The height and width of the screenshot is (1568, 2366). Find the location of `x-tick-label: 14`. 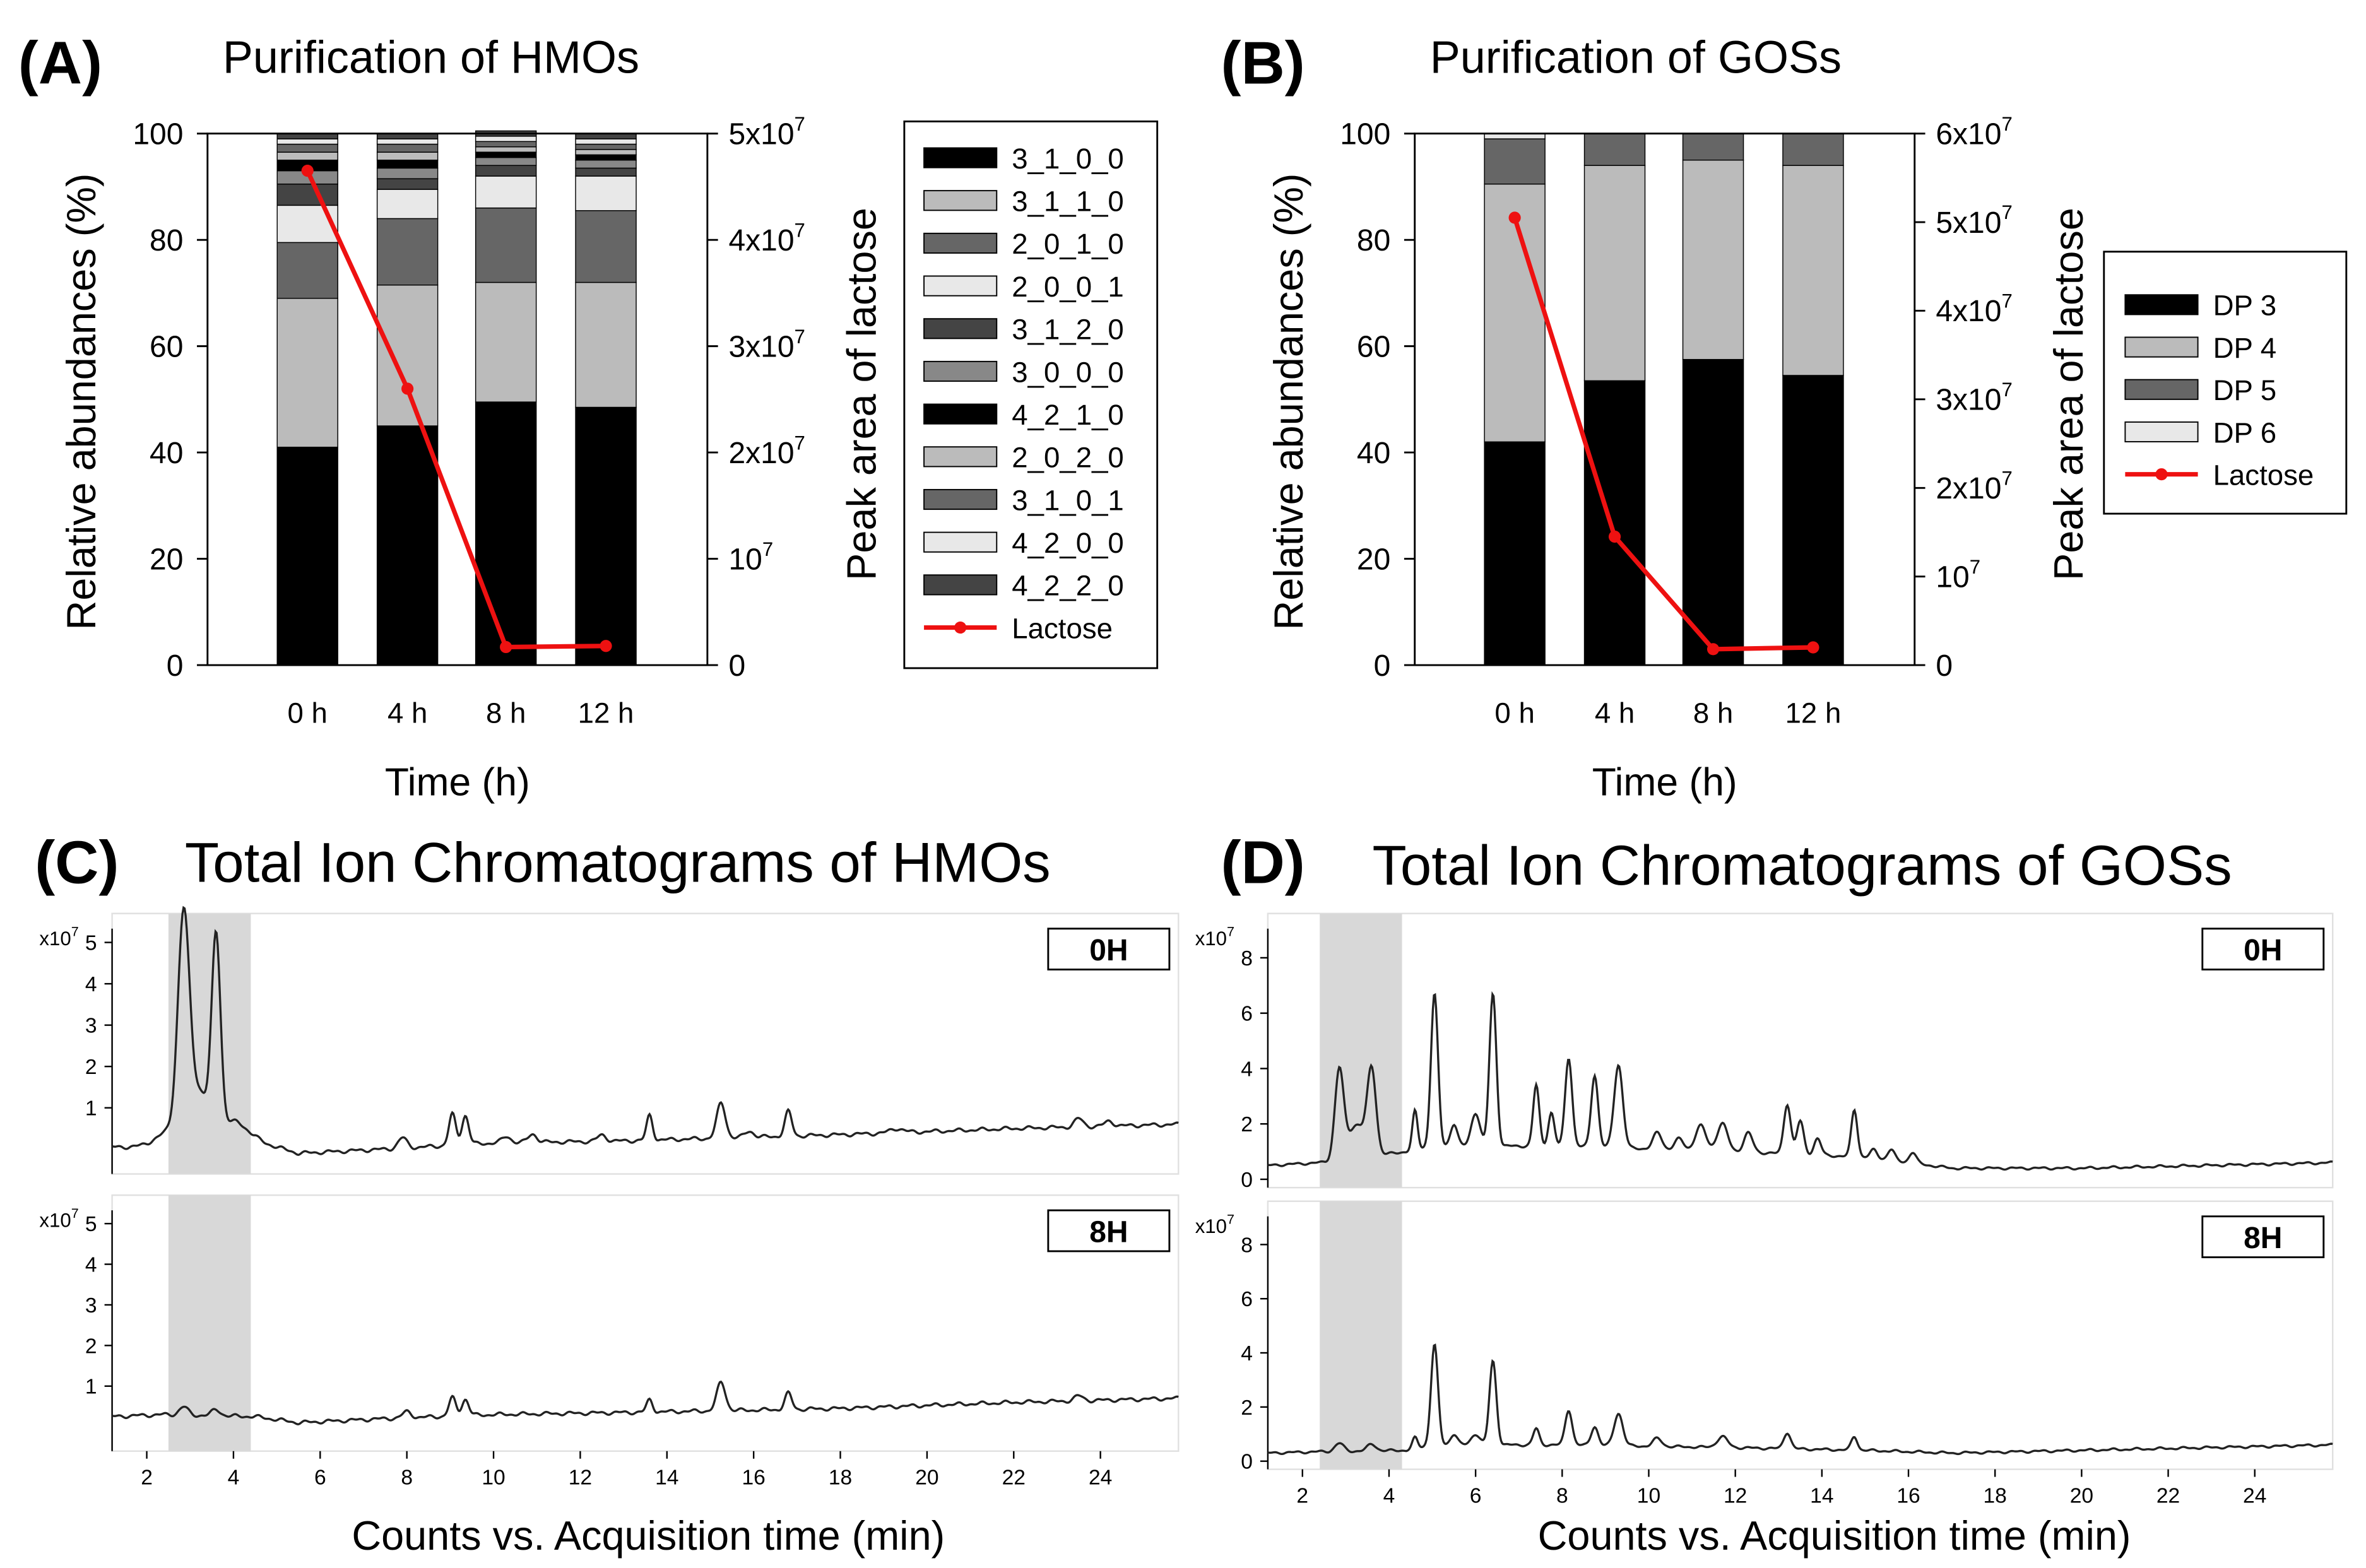

x-tick-label: 14 is located at coordinates (666, 1478).